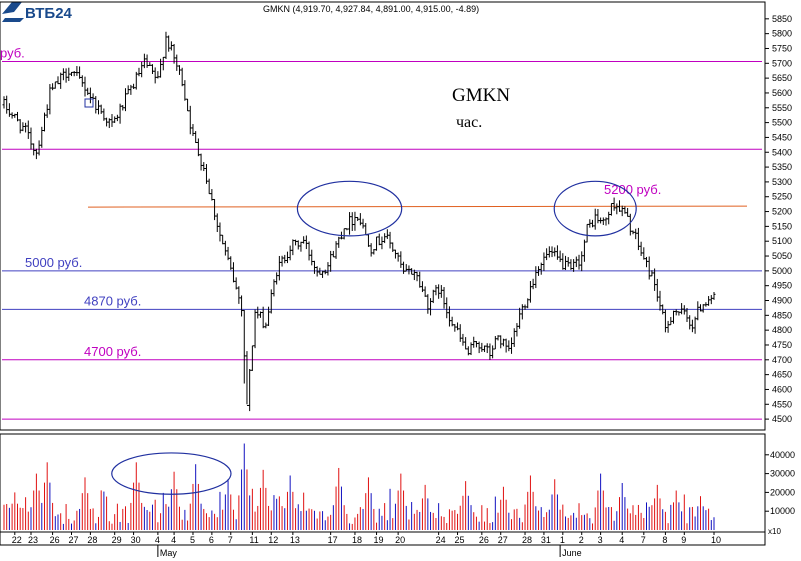 Image resolution: width=801 pixels, height=561 pixels. Describe the element at coordinates (359, 486) in the screenshot. I see `volume-bars` at that location.